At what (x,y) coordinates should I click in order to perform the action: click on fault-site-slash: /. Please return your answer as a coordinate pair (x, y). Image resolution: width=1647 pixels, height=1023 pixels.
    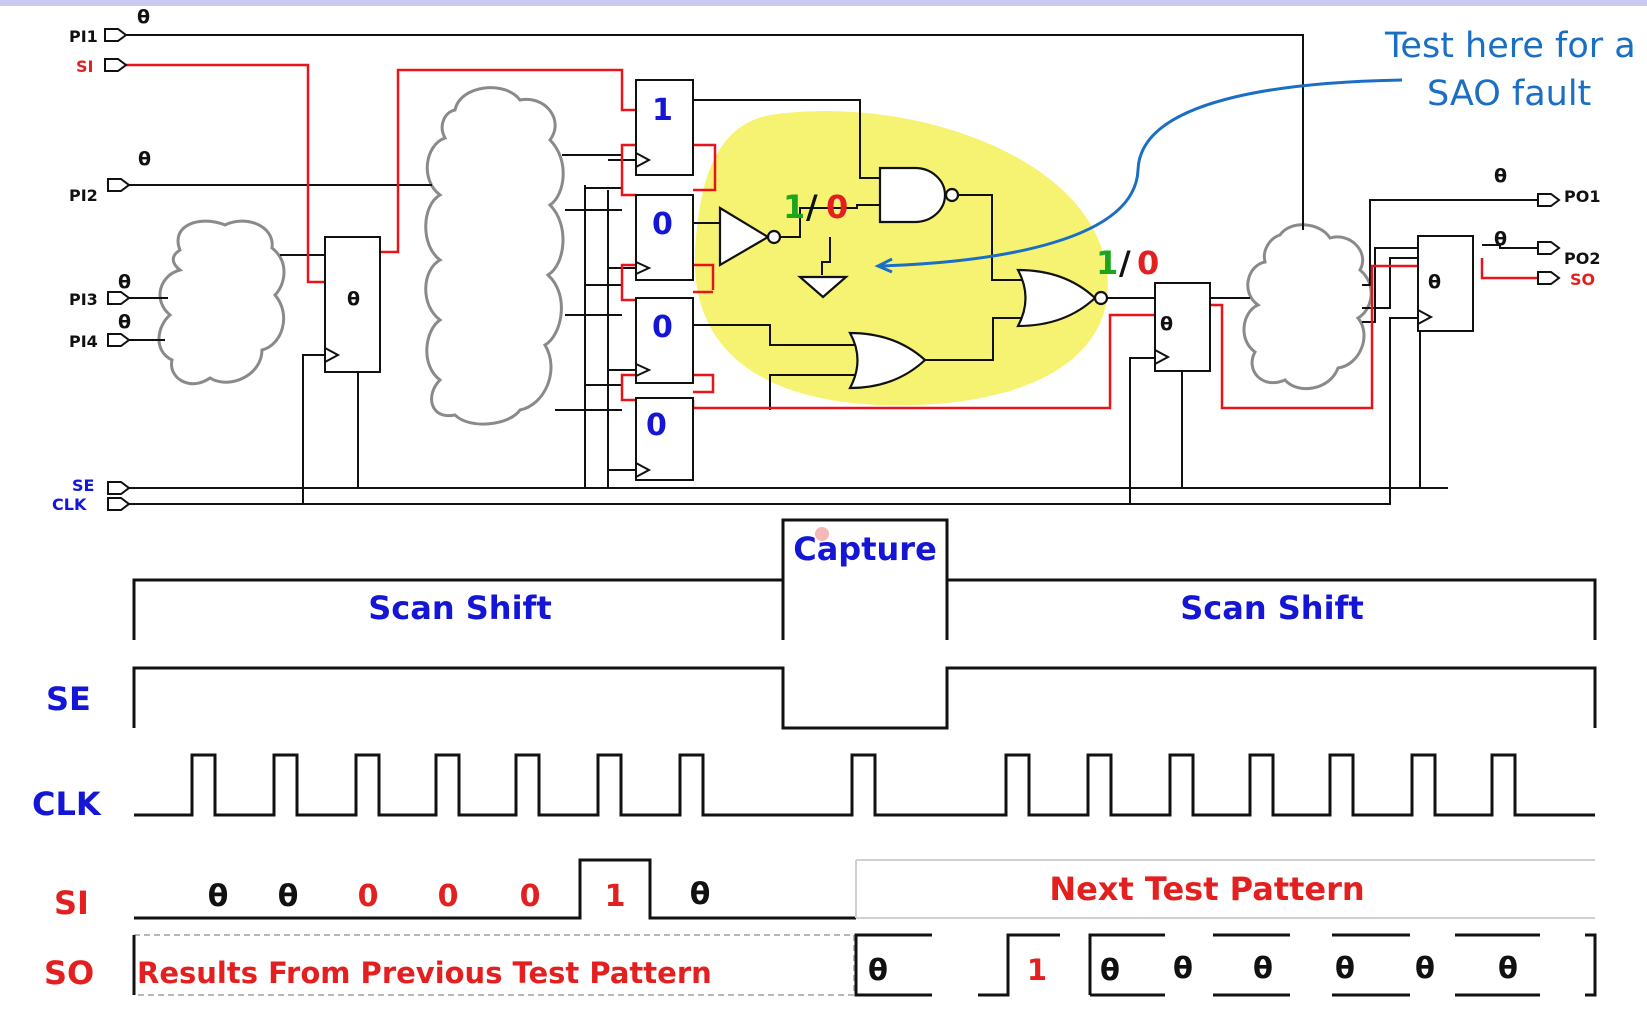
    Looking at the image, I should click on (812, 207).